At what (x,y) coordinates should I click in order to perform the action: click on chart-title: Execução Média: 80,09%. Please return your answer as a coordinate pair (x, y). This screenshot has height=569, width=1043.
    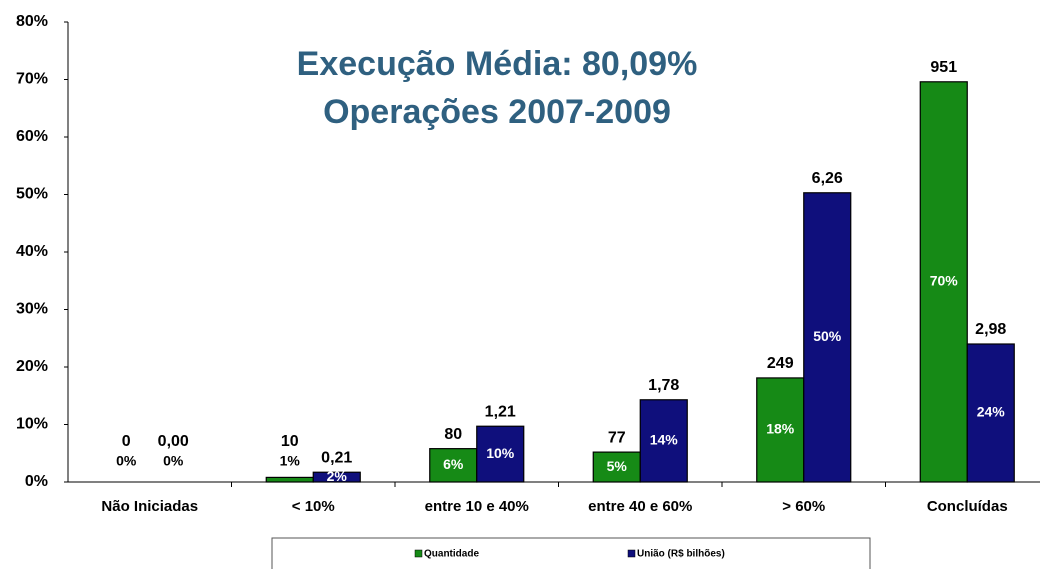
    Looking at the image, I should click on (497, 64).